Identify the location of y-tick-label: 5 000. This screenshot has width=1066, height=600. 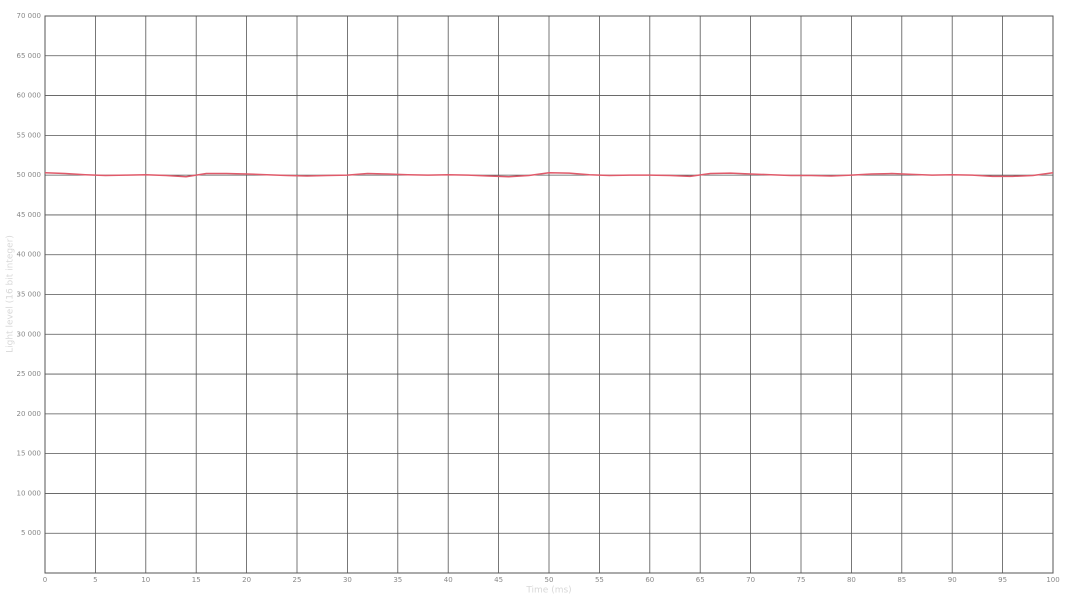
(31, 533).